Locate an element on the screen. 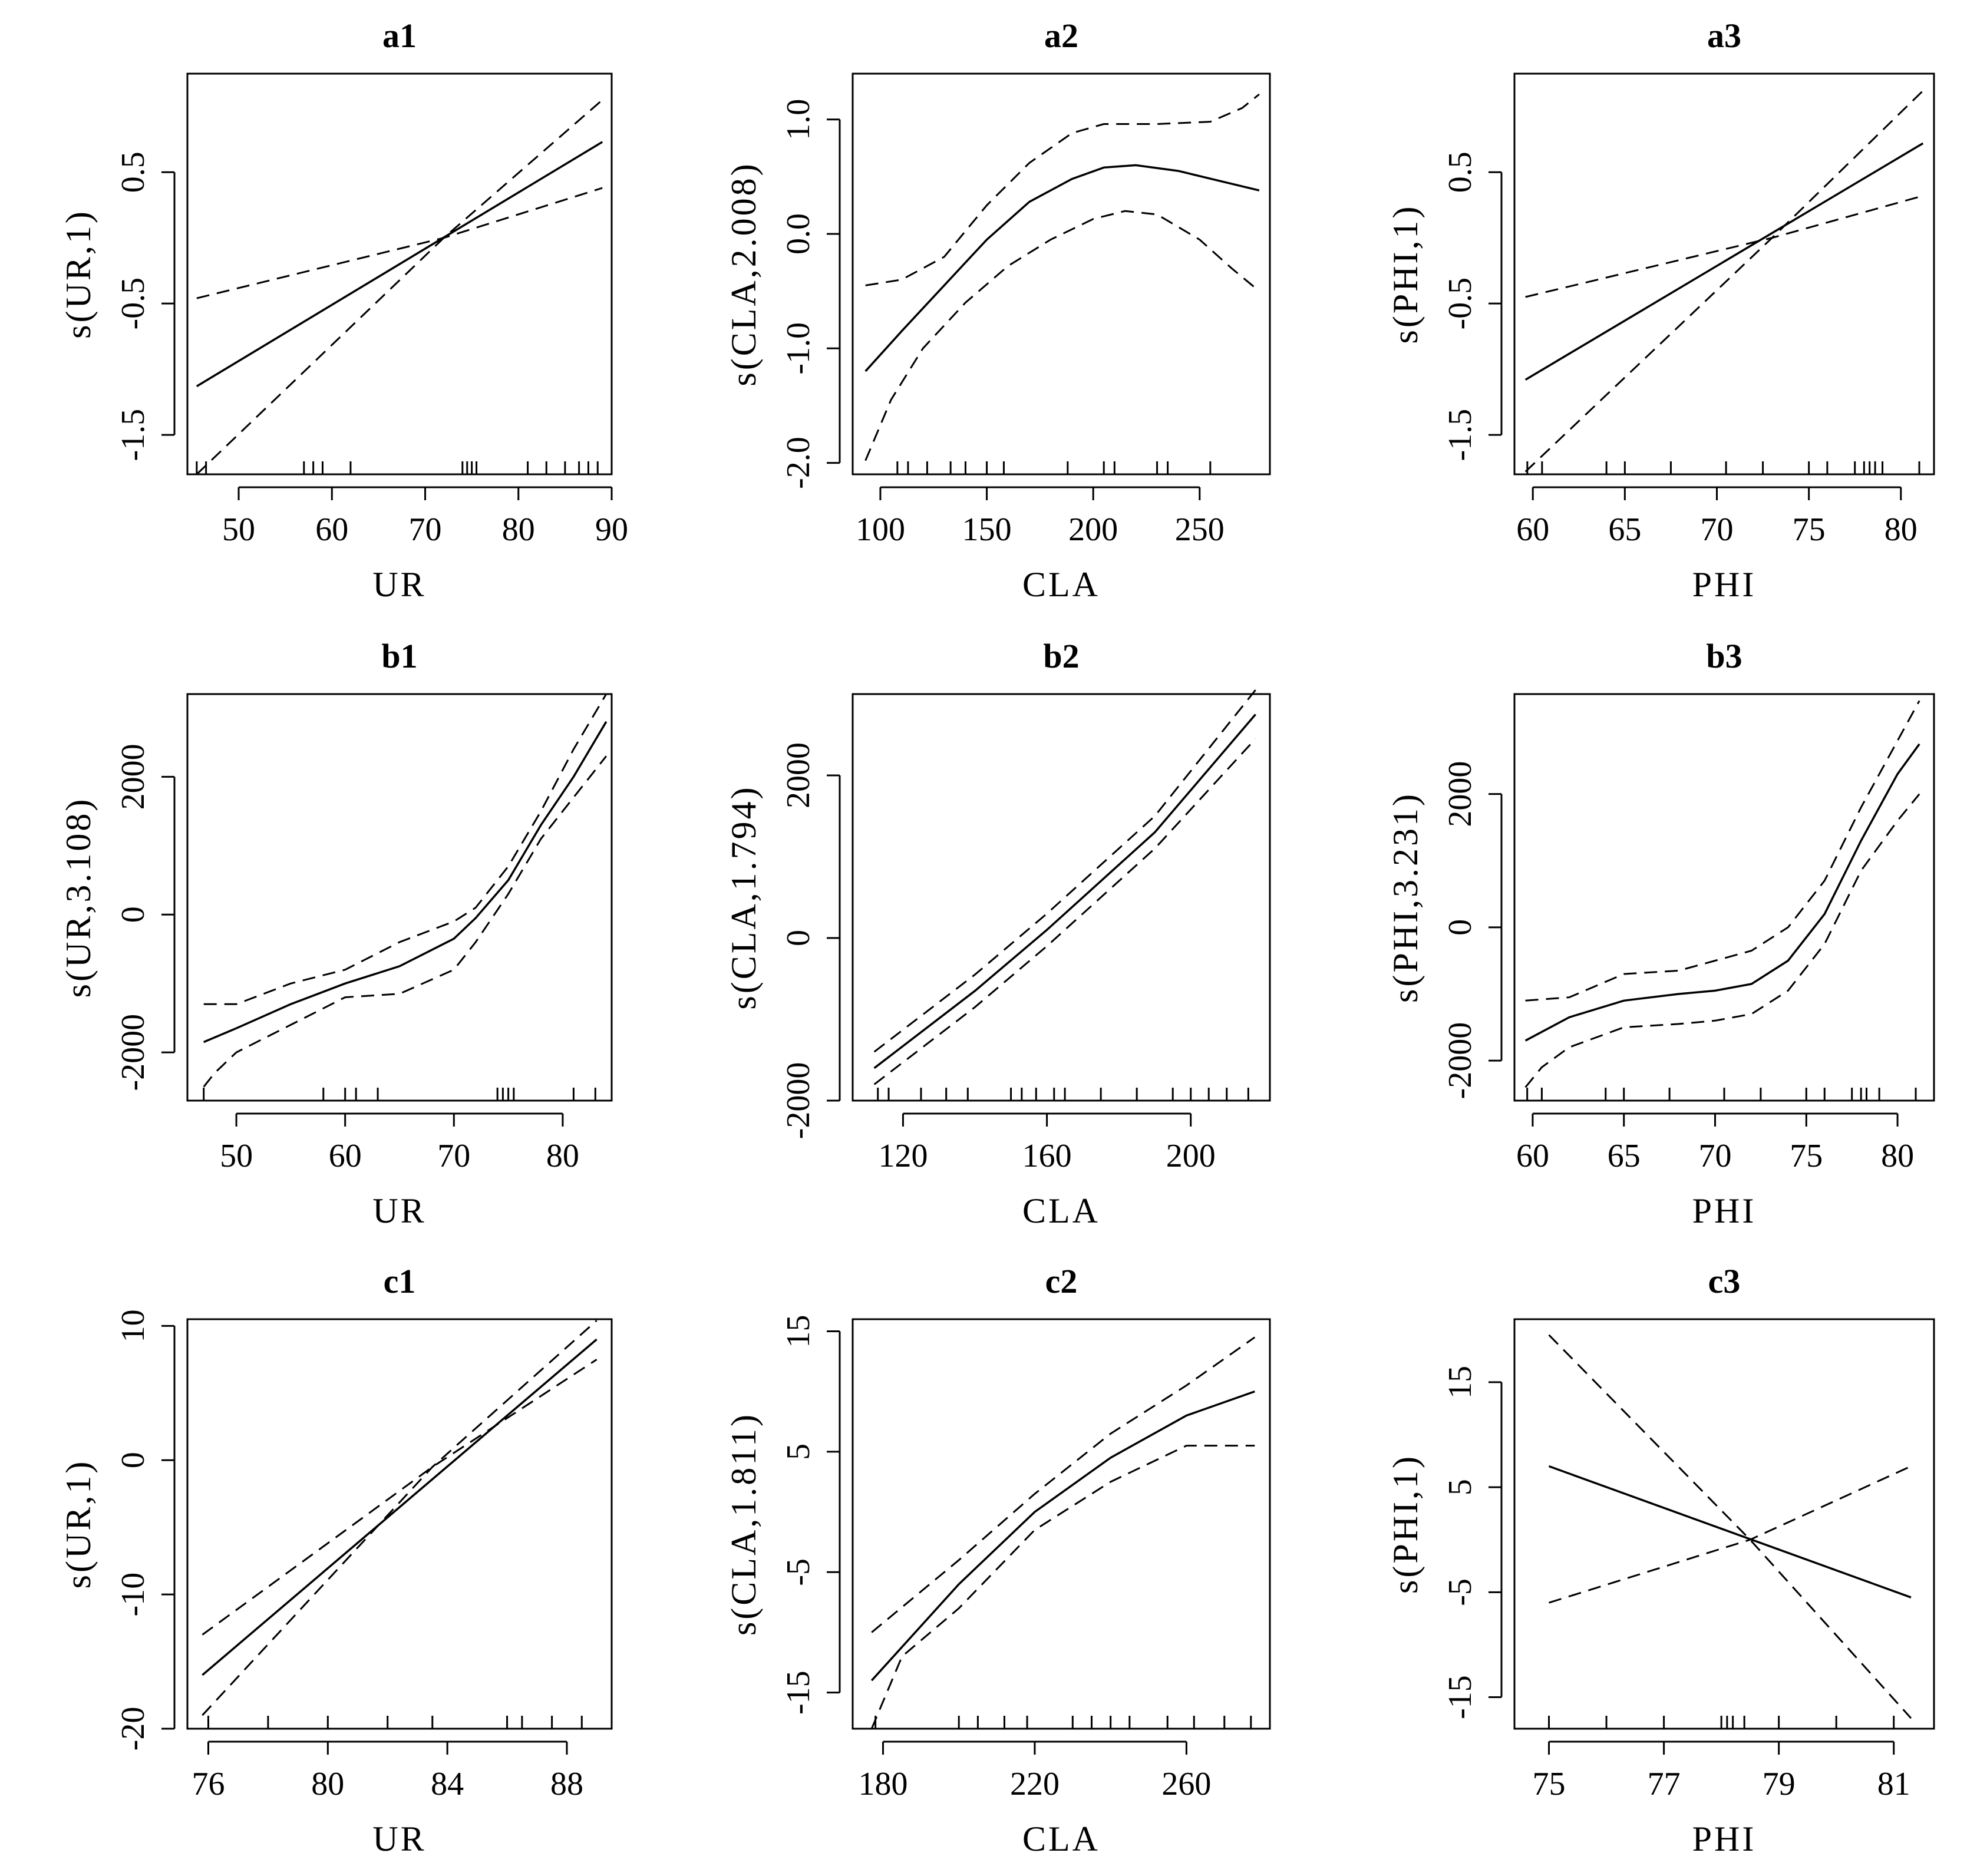 The width and height of the screenshot is (1967, 1876). x-axis-label: PHI is located at coordinates (1724, 1838).